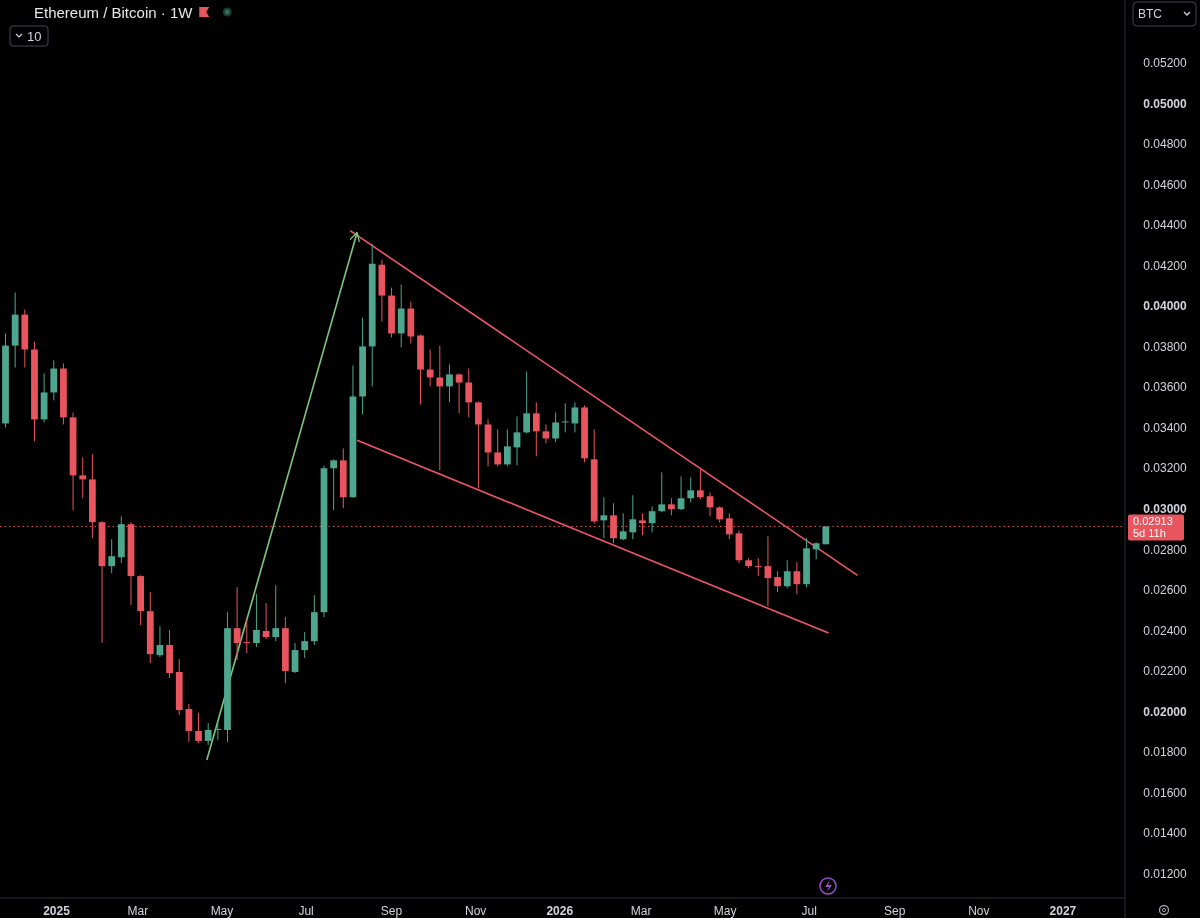  I want to click on y-tick-label: 0.04600, so click(1165, 184).